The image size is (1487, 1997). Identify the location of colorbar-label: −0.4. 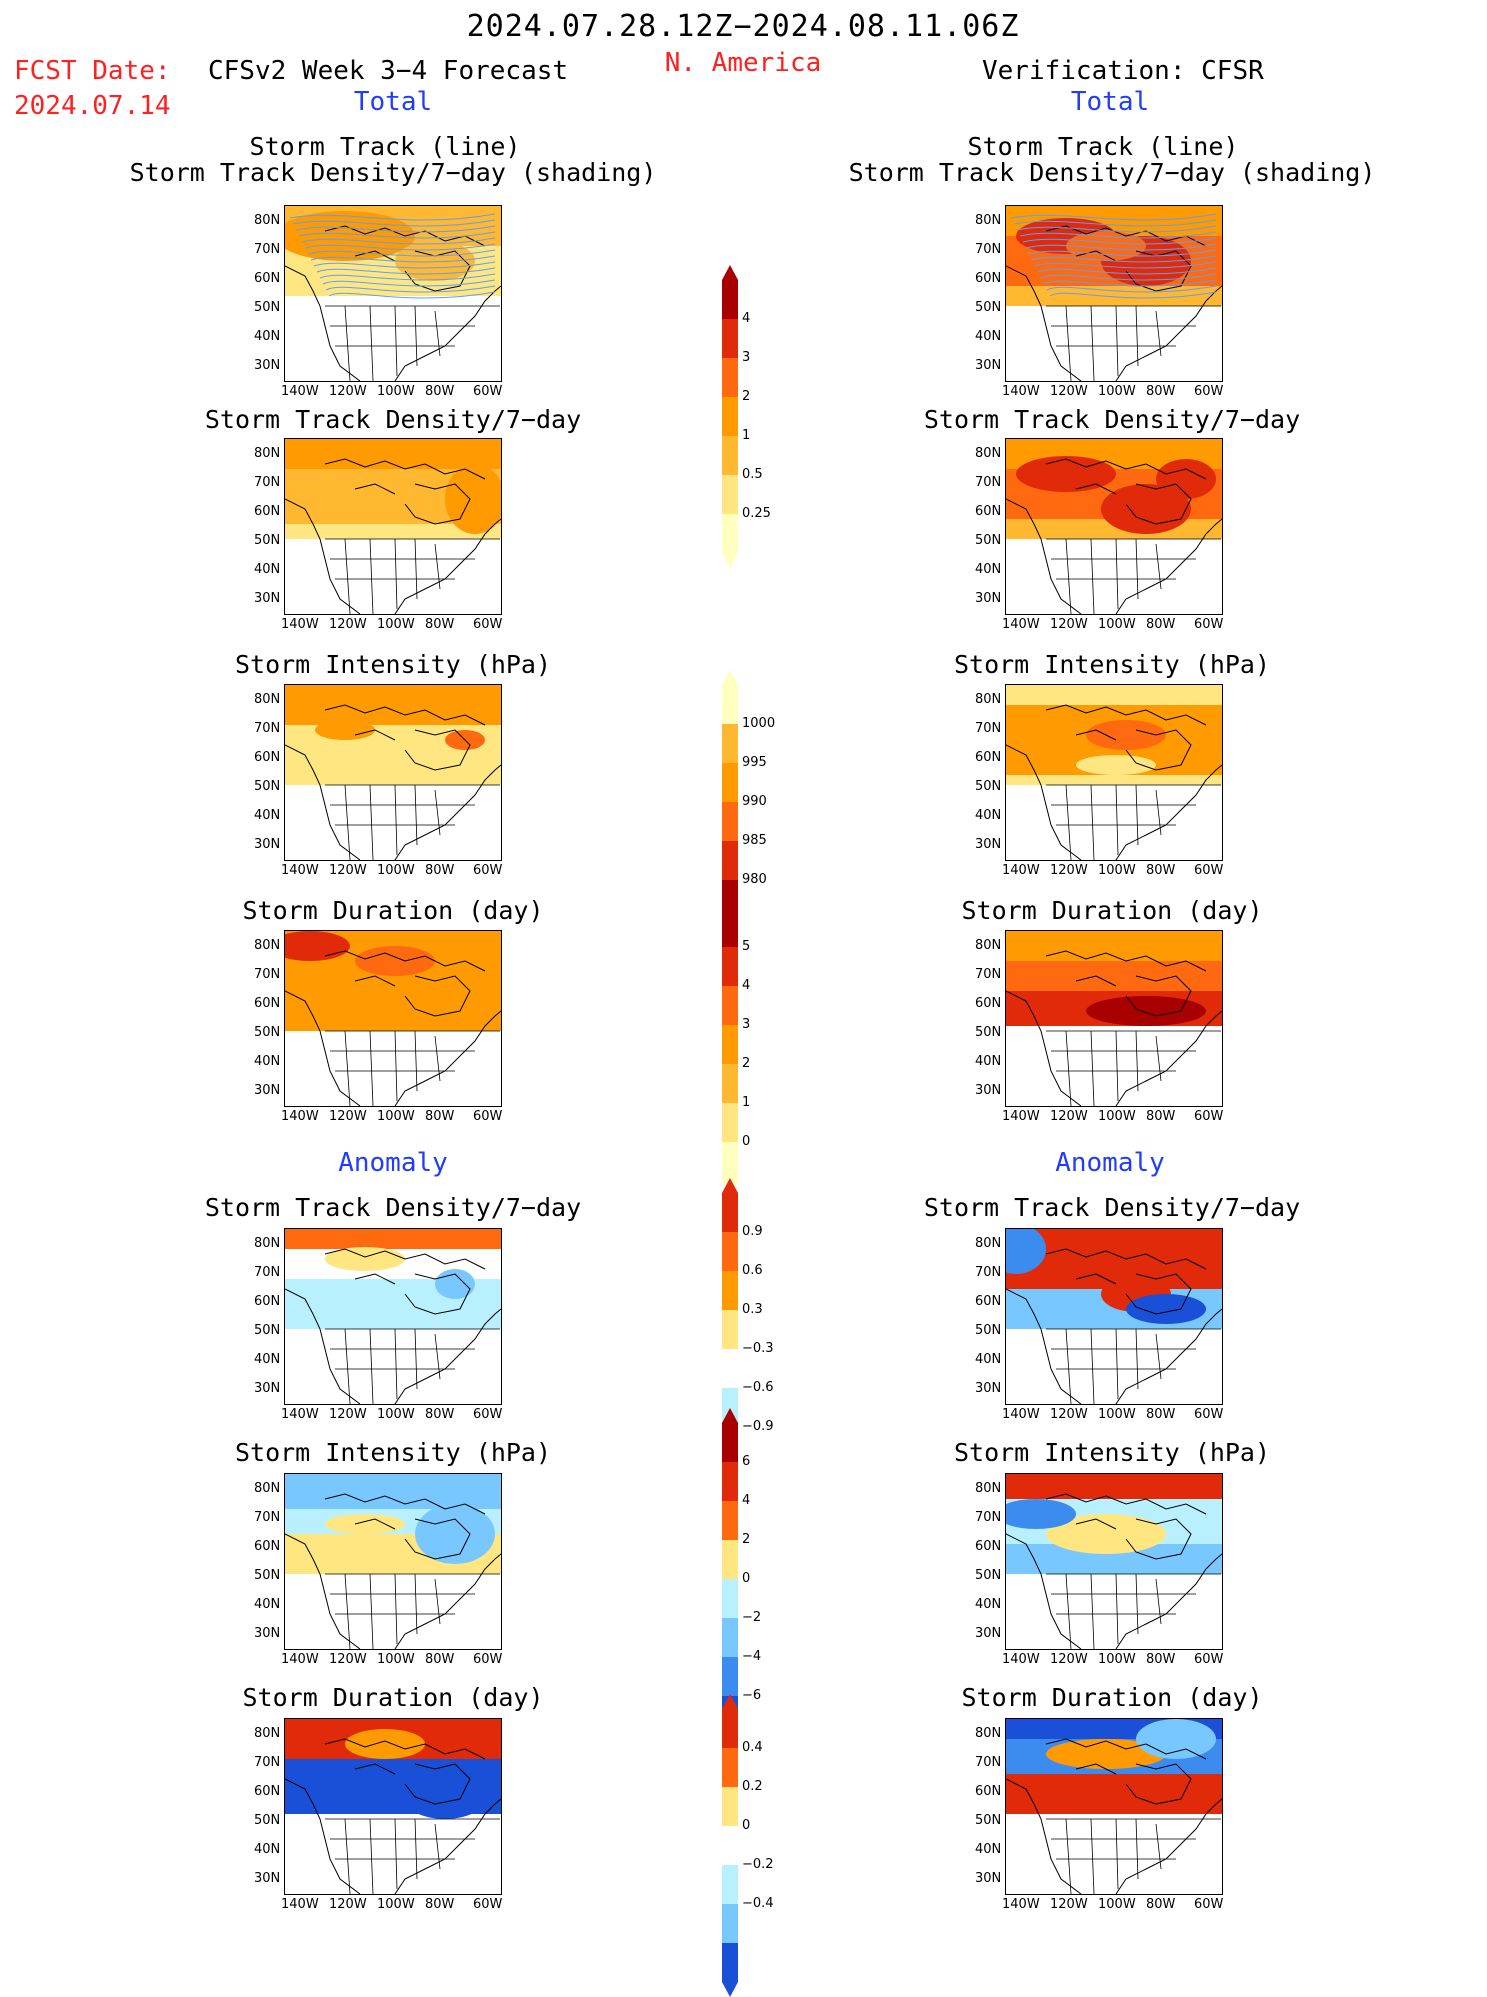
(758, 1903).